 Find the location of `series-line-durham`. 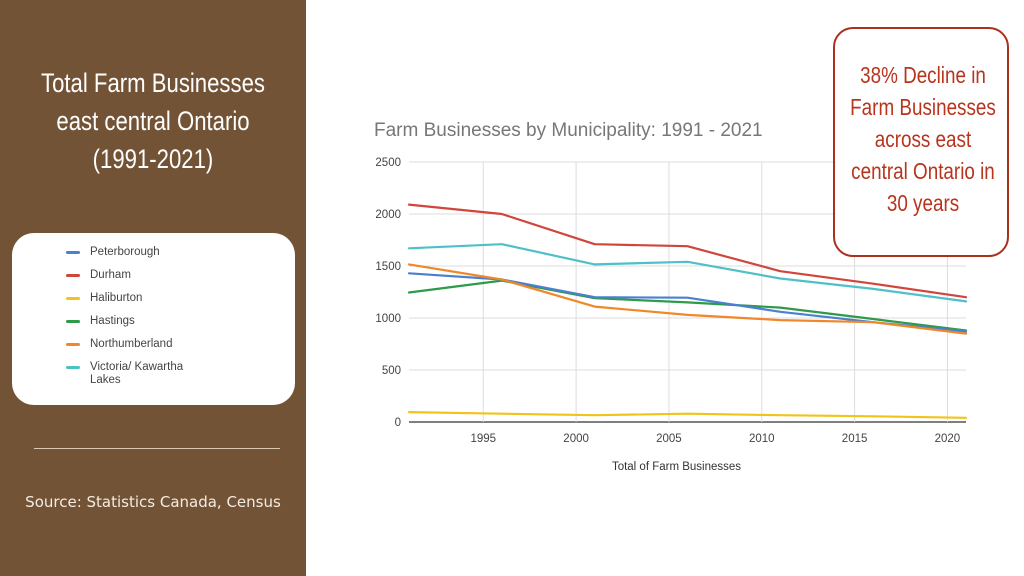

series-line-durham is located at coordinates (687, 251).